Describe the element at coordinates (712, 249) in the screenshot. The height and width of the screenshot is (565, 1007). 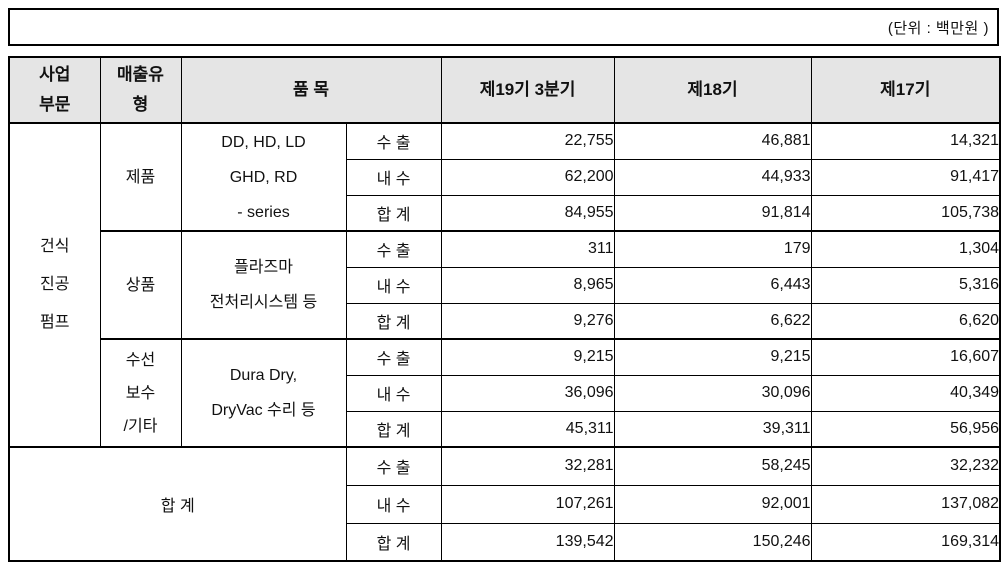
I see `value-cell: 179` at that location.